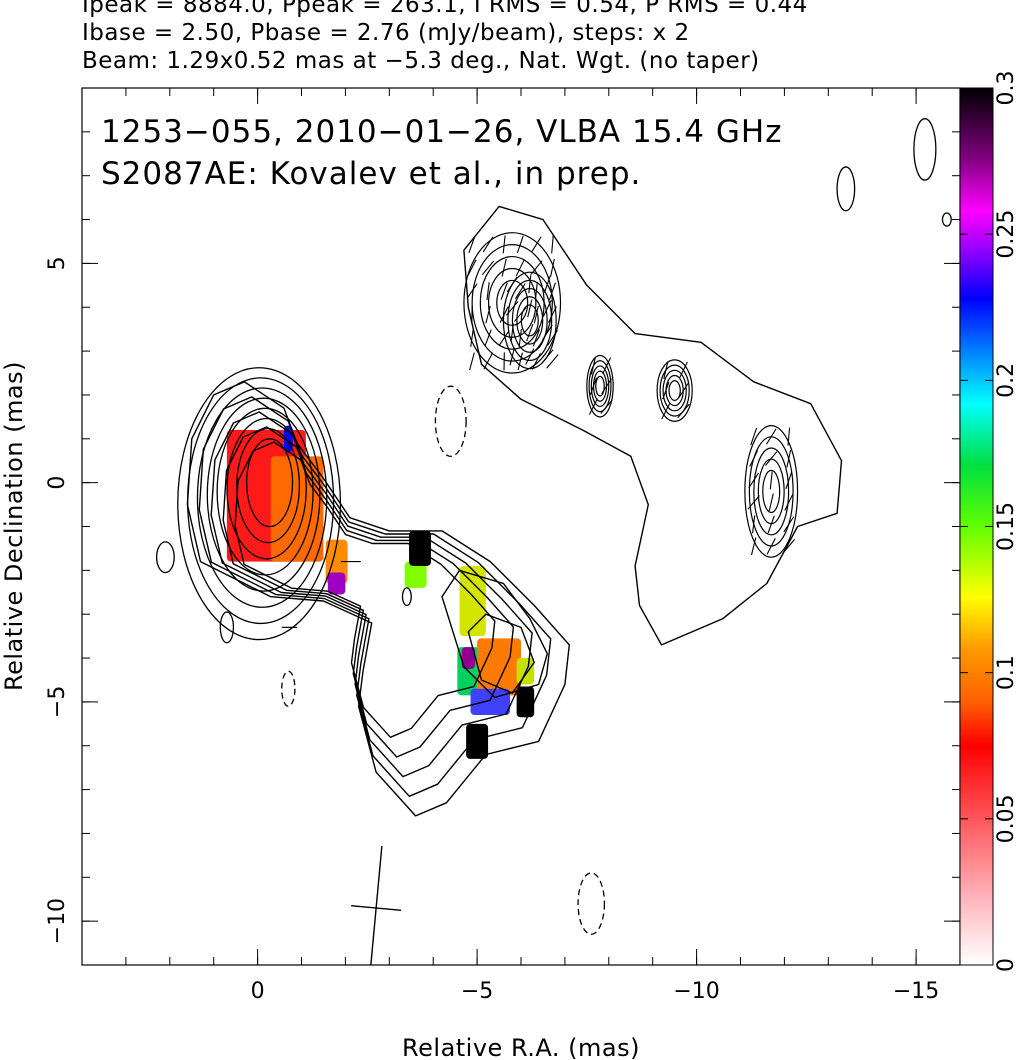 The image size is (1021, 1060). What do you see at coordinates (57, 921) in the screenshot?
I see `y-tick-label: −10` at bounding box center [57, 921].